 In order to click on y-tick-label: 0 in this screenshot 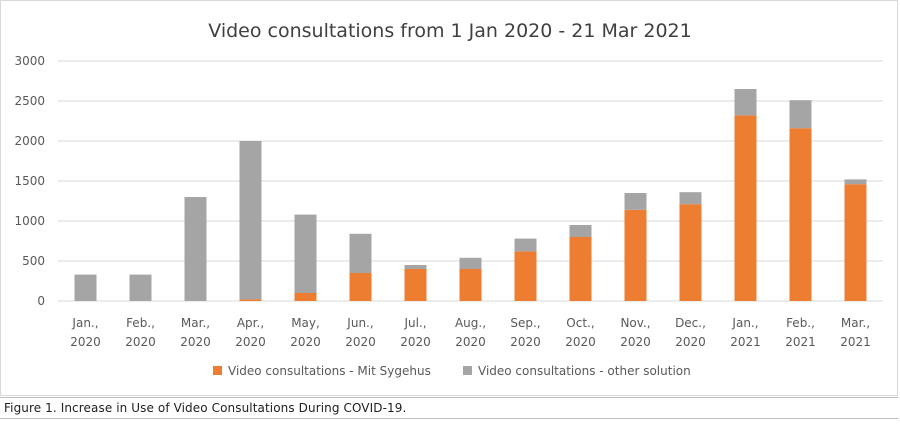, I will do `click(41, 301)`.